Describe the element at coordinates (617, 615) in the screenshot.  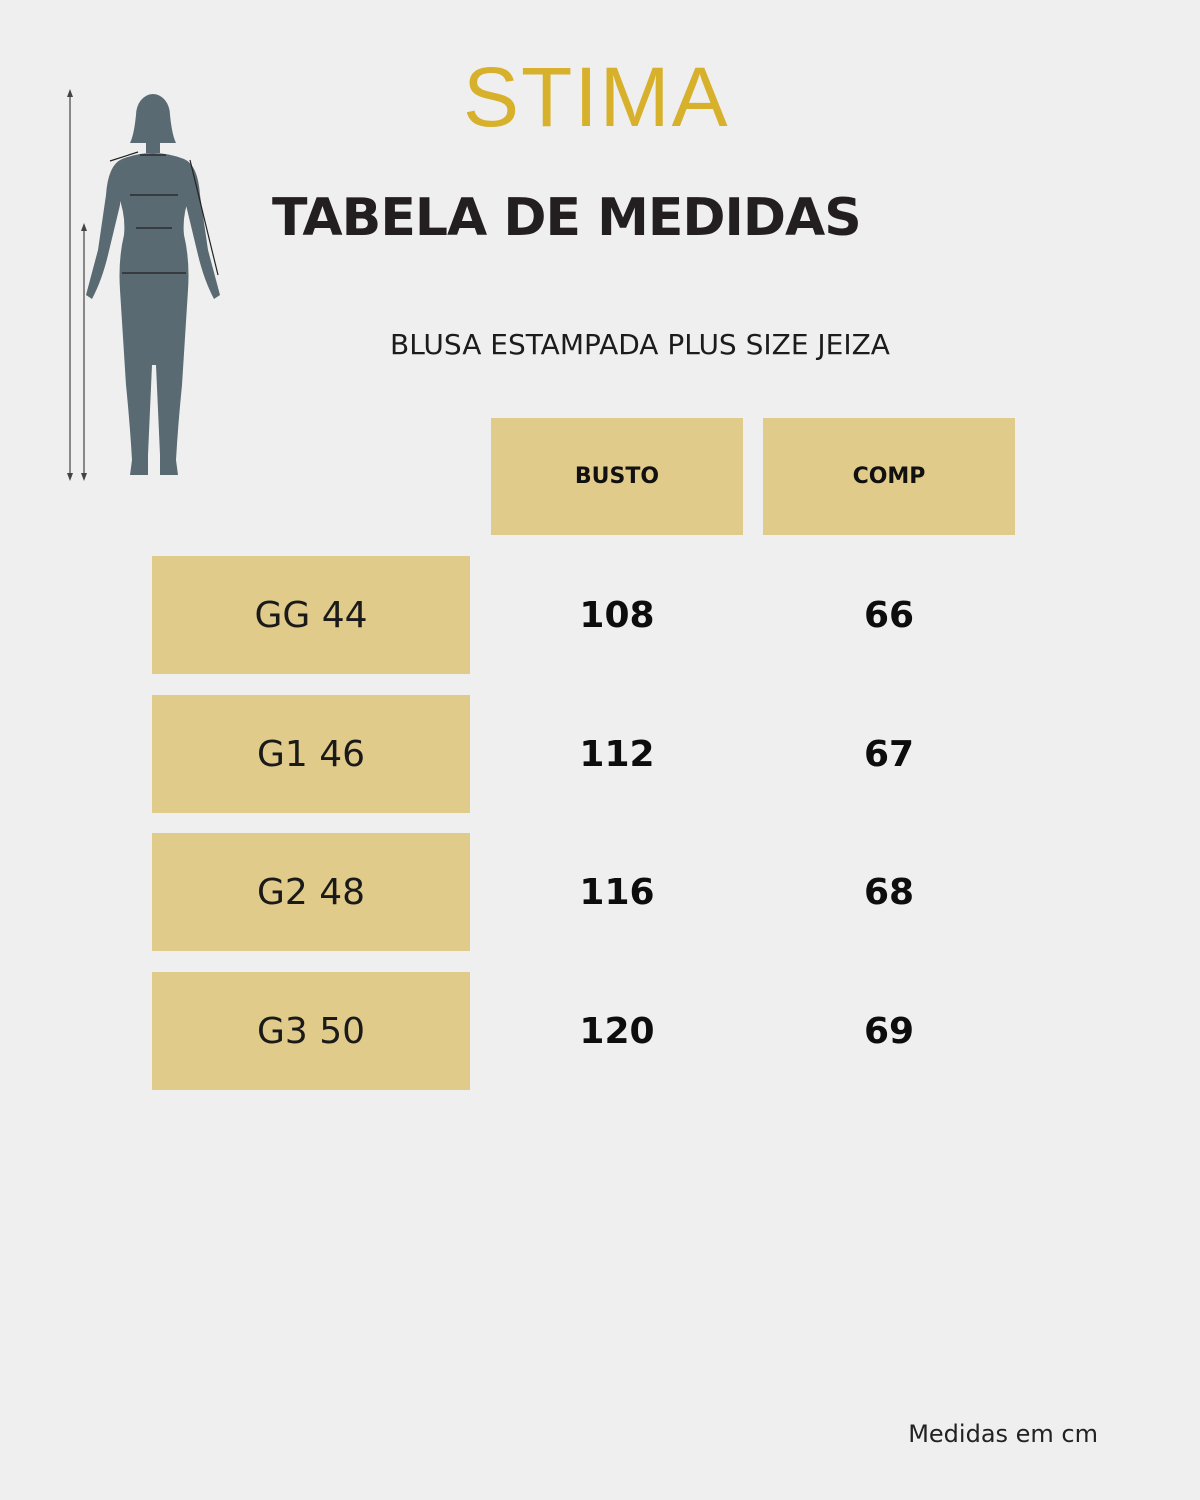
I see `busto-value-row-1: 108` at that location.